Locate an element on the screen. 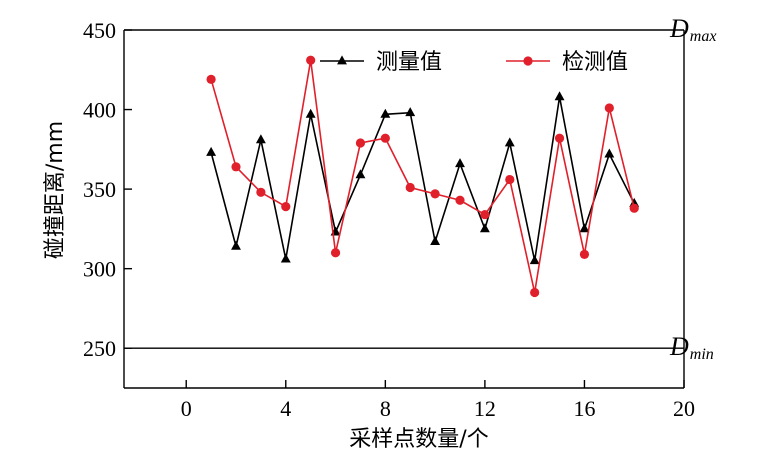 The image size is (760, 469). y-tick-label: 450 is located at coordinates (99, 30).